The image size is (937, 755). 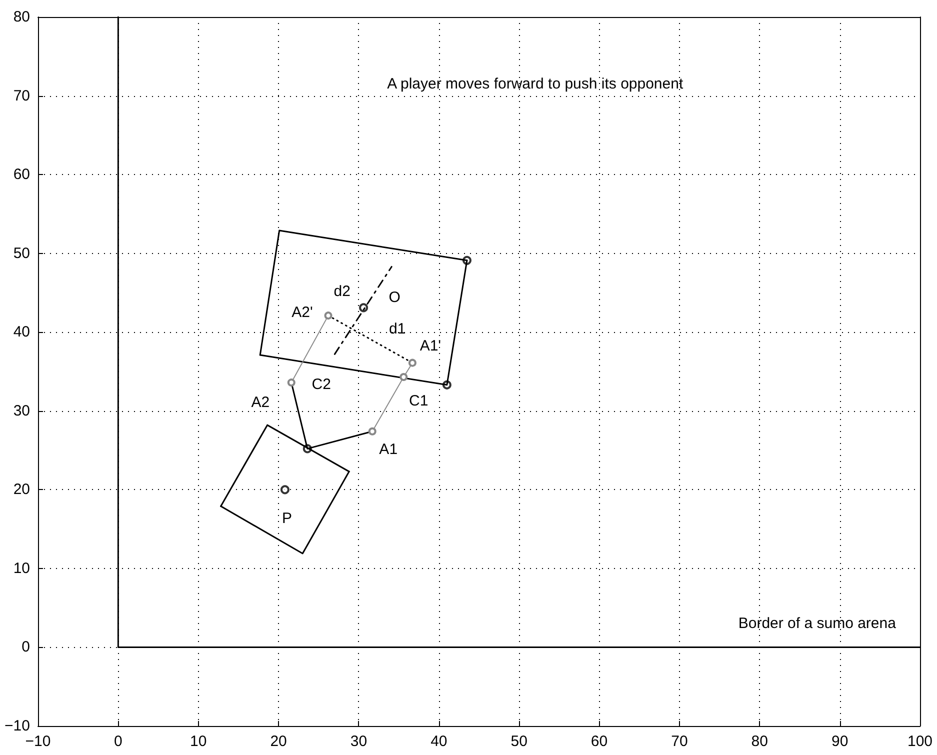 I want to click on y-tick-label: 50, so click(x=21, y=253).